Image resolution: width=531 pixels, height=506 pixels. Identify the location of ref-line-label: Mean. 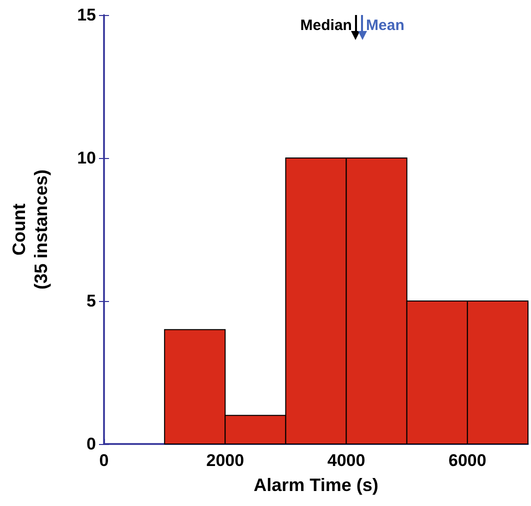
(385, 25).